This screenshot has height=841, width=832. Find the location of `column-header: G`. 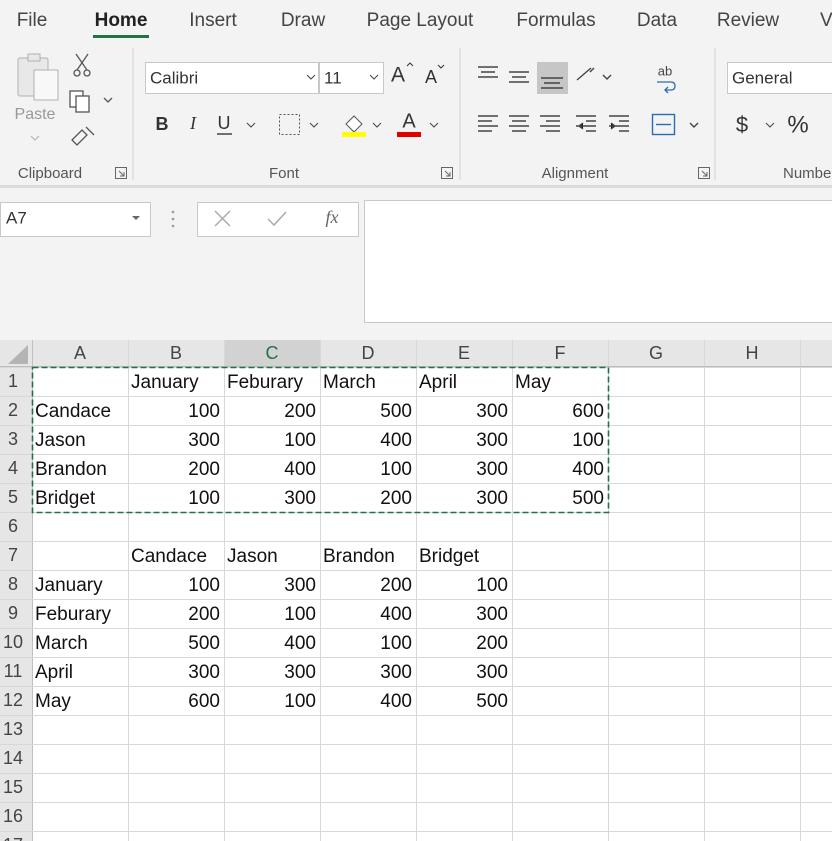

column-header: G is located at coordinates (656, 353).